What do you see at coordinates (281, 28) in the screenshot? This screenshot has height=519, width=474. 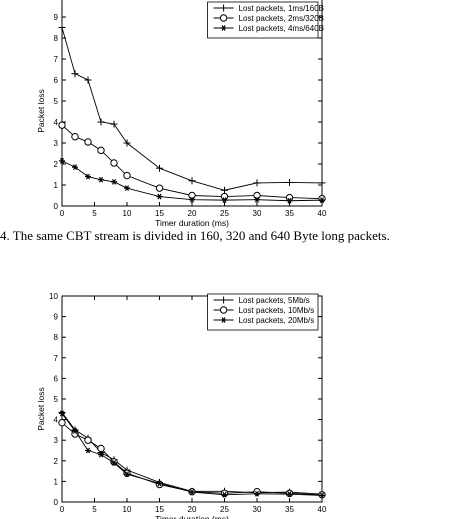 I see `legend-label: Lost packets, 4ms/640B` at bounding box center [281, 28].